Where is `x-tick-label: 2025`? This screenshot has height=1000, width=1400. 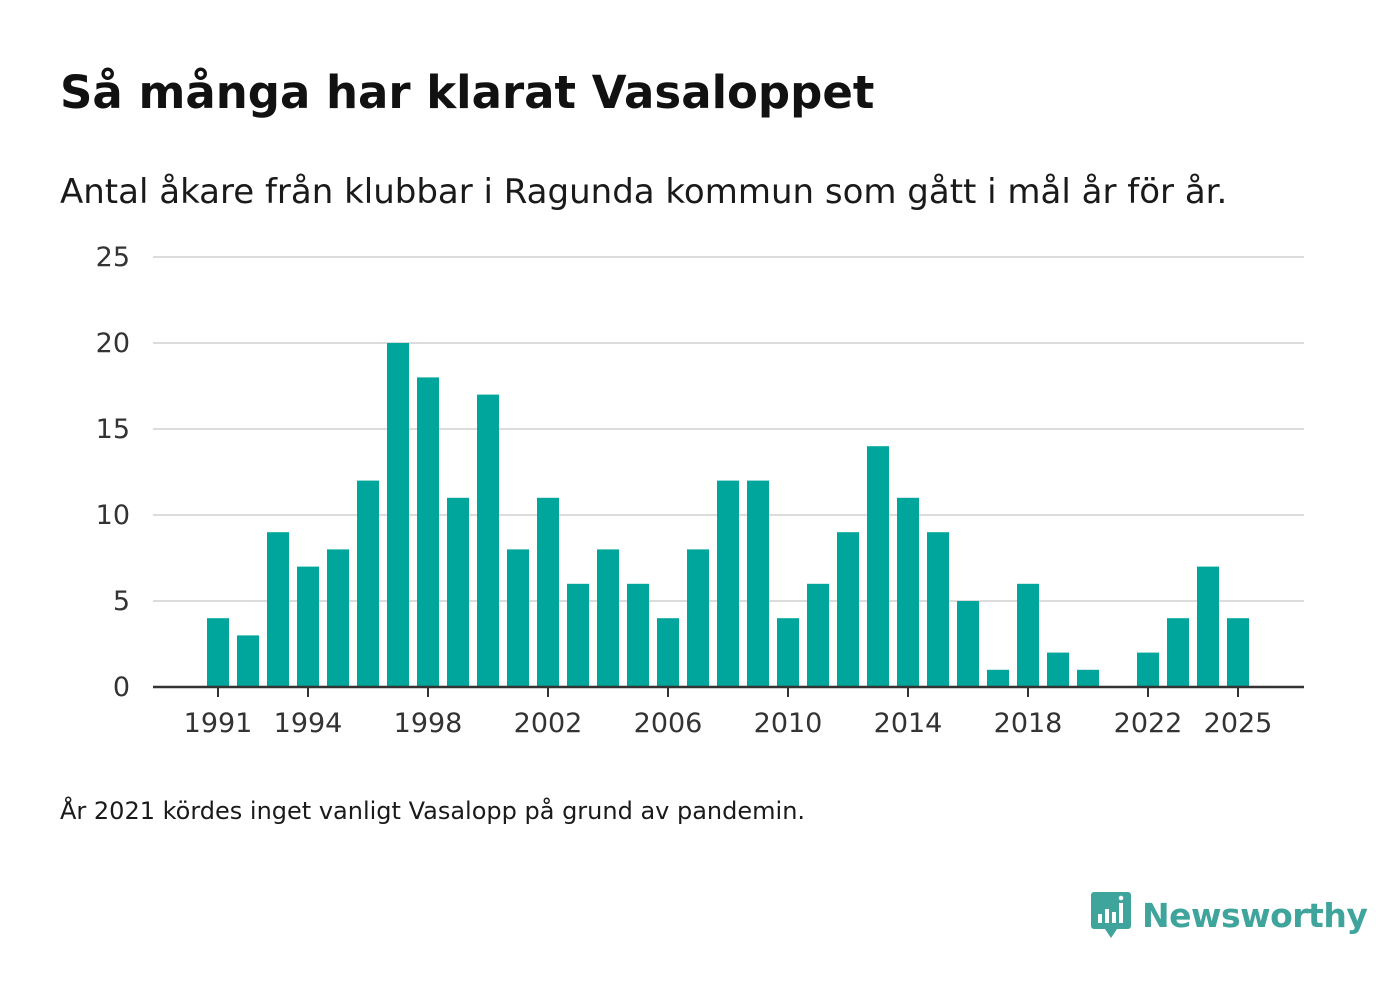
x-tick-label: 2025 is located at coordinates (1238, 723).